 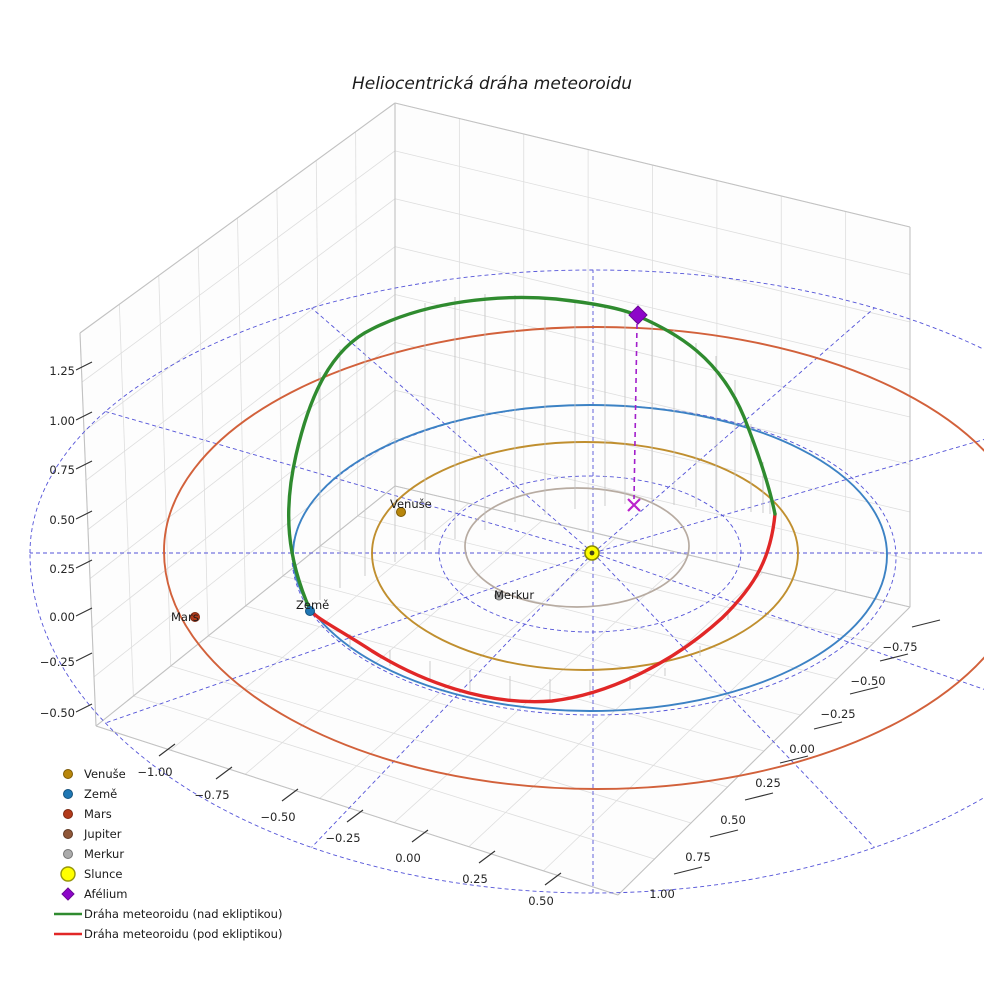 I want to click on x-tick-label: 0.25, so click(x=475, y=879).